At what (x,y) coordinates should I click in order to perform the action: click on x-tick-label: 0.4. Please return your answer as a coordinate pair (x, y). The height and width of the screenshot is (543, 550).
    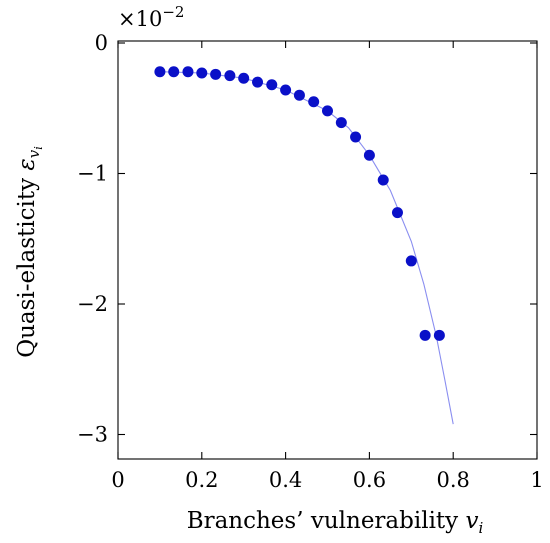
    Looking at the image, I should click on (285, 480).